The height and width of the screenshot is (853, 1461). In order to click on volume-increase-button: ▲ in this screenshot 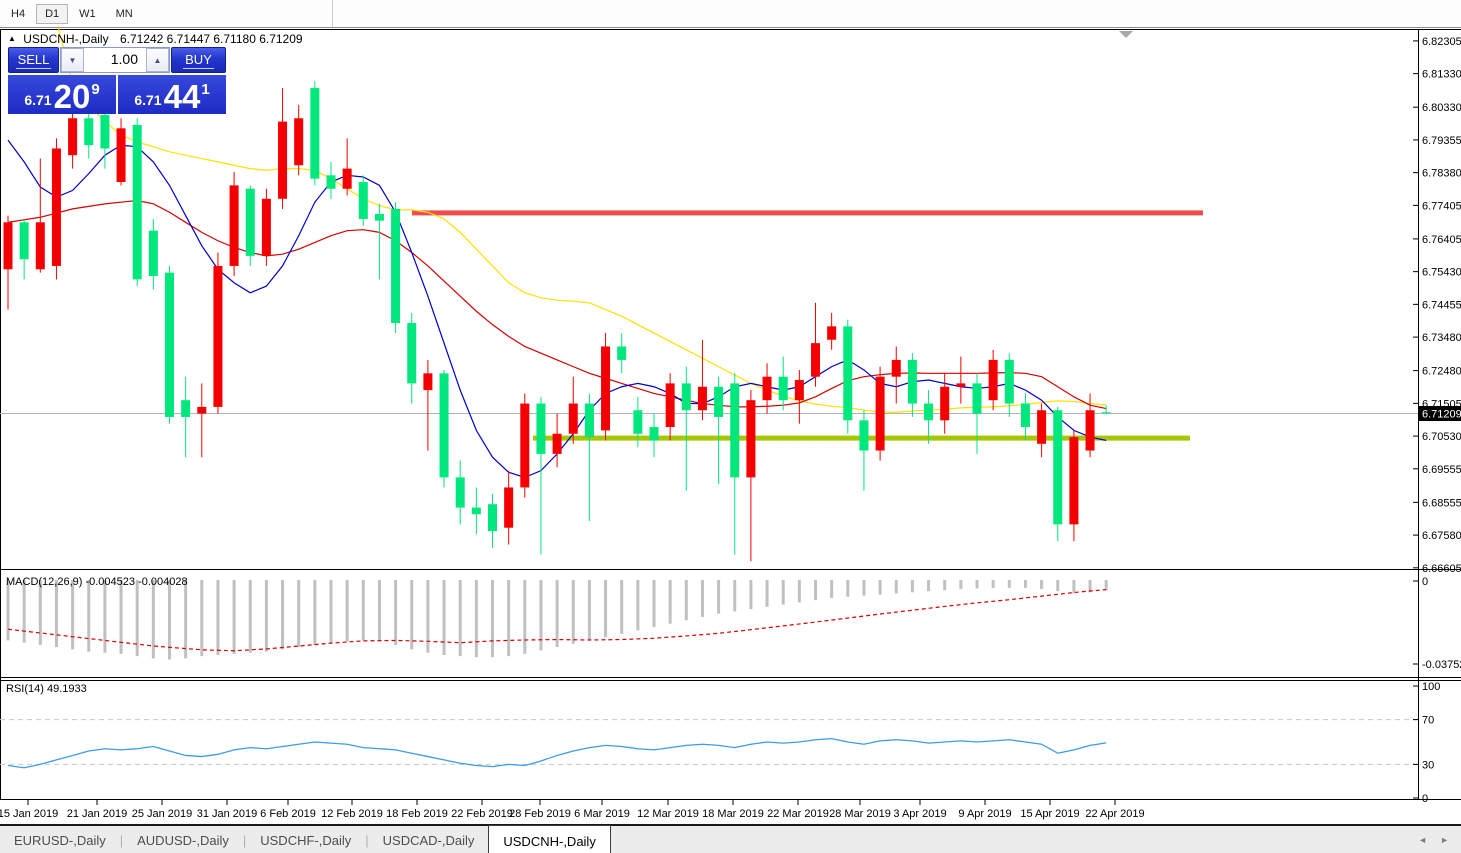, I will do `click(157, 60)`.